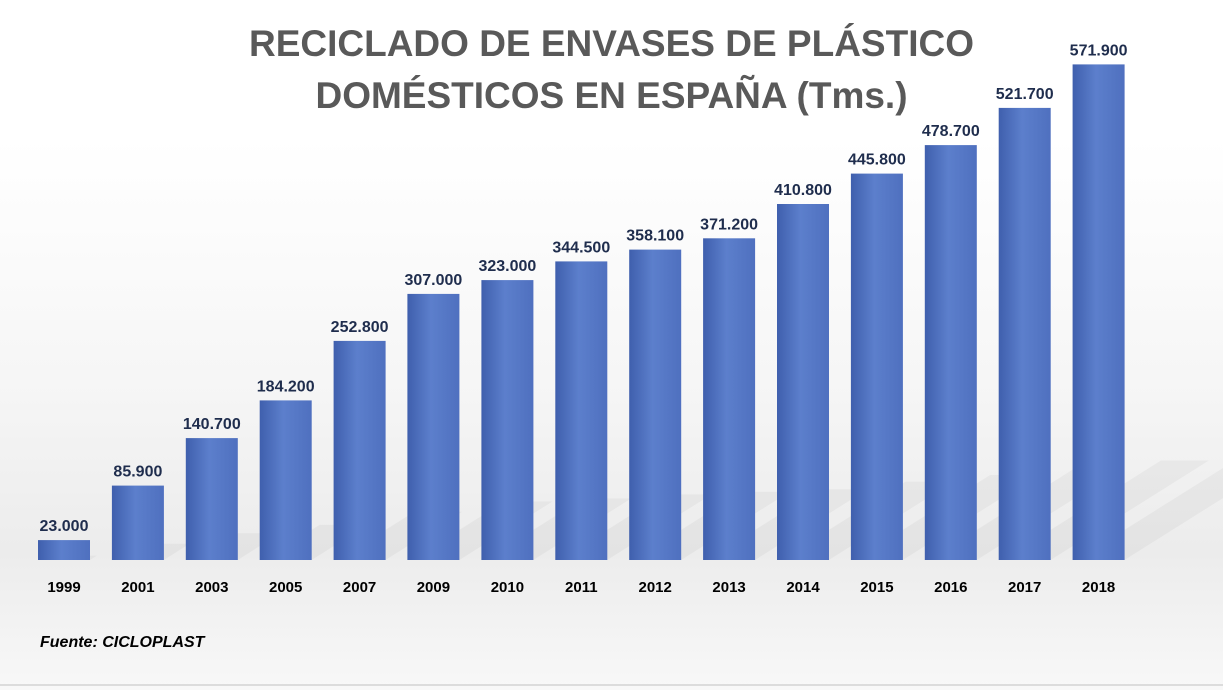 This screenshot has height=690, width=1223. Describe the element at coordinates (507, 420) in the screenshot. I see `bar-2010` at that location.